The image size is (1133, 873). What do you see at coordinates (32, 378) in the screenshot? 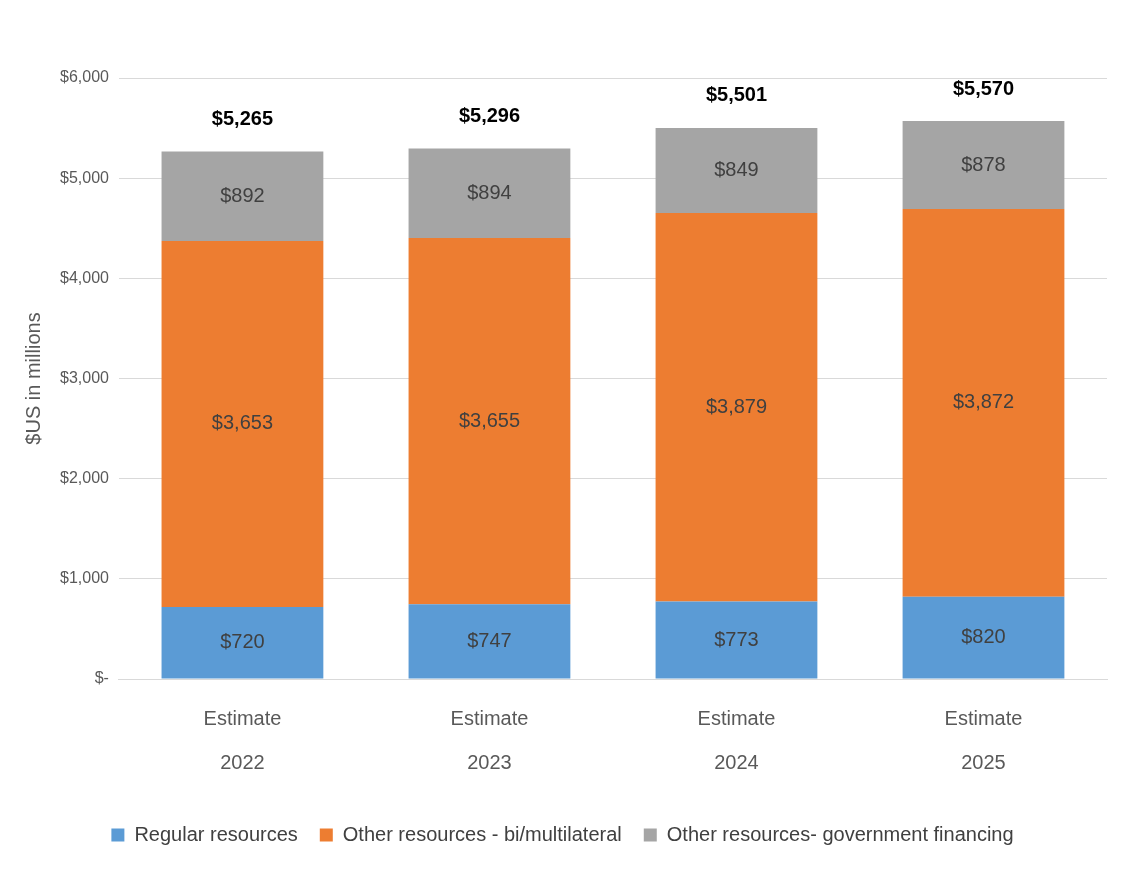
I see `y-axis-title: $US in millions` at bounding box center [32, 378].